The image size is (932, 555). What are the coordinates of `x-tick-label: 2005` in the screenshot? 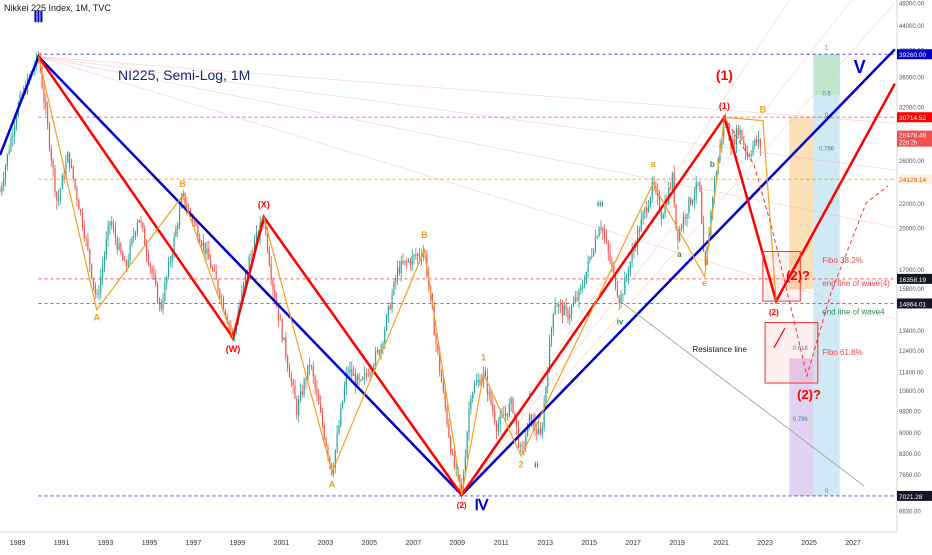 It's located at (370, 543).